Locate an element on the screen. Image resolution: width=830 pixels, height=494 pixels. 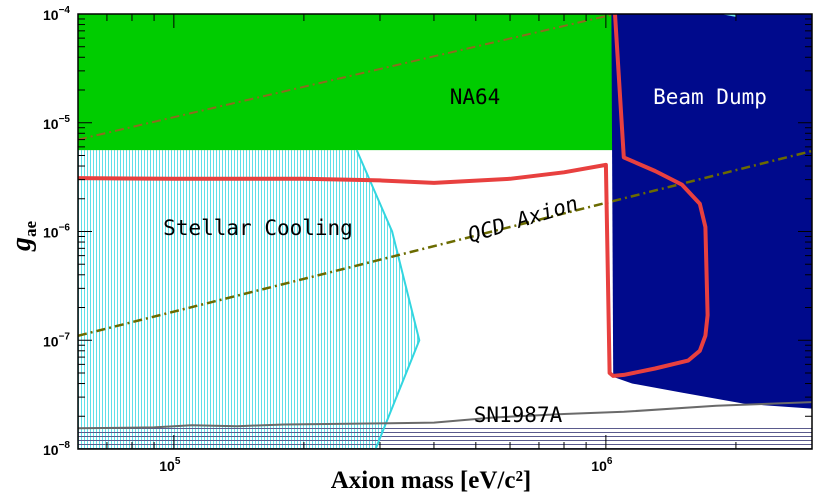
y-tick-label: 10⁻⁴ is located at coordinates (56, 14).